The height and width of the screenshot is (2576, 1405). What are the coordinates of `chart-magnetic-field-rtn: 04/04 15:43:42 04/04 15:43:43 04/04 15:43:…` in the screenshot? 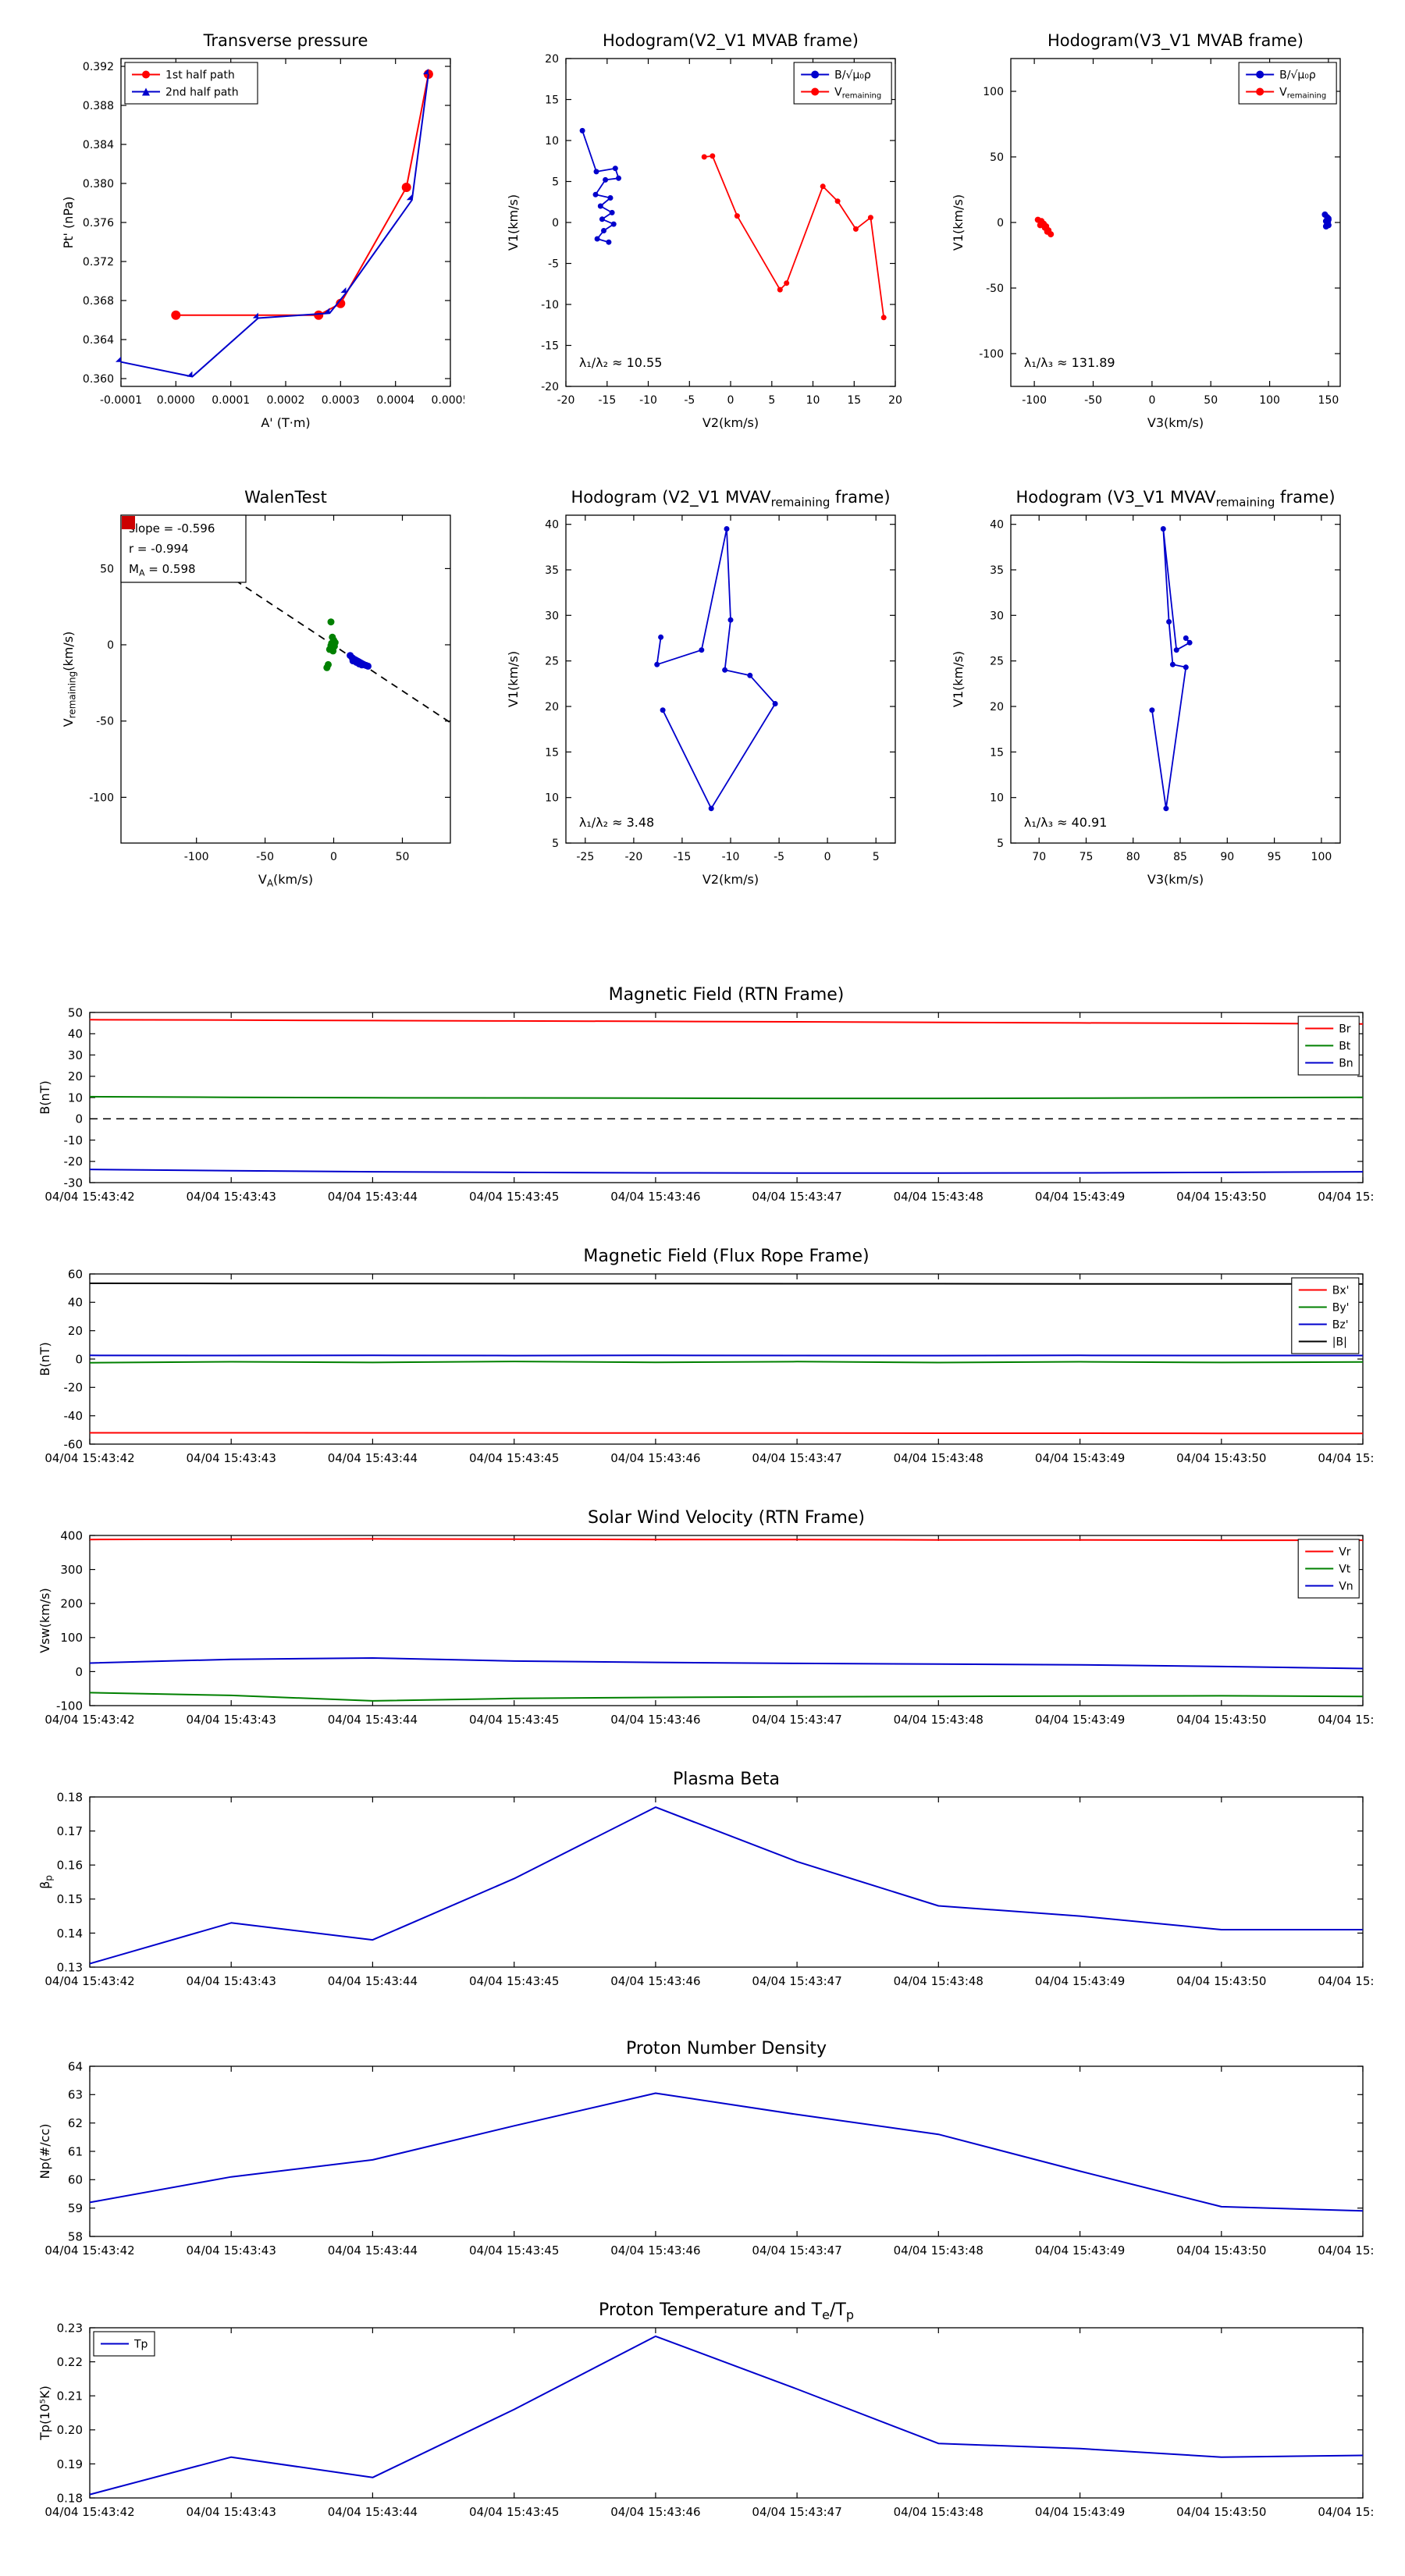 It's located at (718, 1097).